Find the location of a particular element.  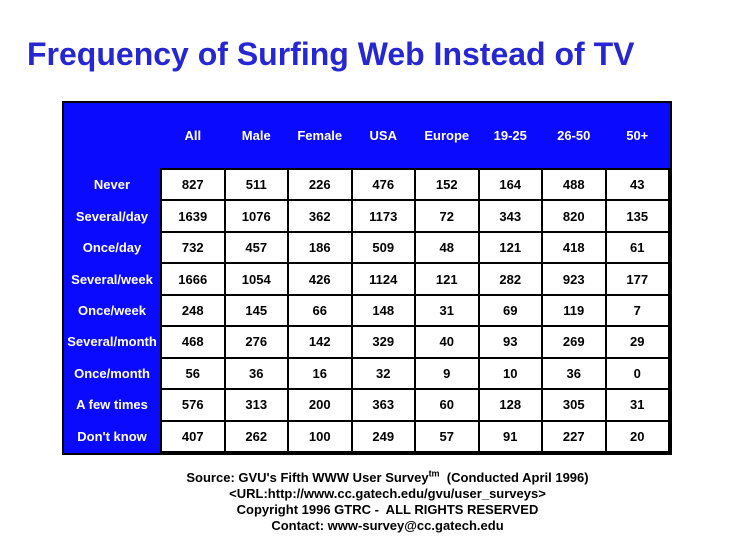

table-cell: 20 is located at coordinates (637, 436).